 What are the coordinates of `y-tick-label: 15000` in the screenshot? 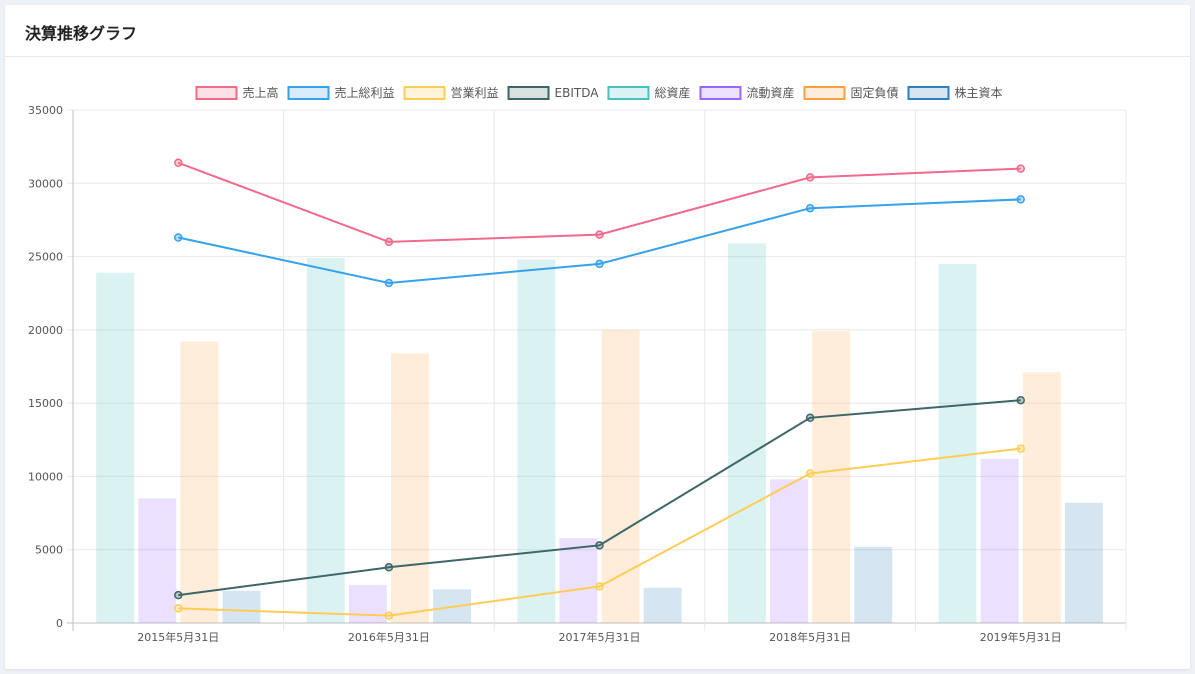 It's located at (45, 403).